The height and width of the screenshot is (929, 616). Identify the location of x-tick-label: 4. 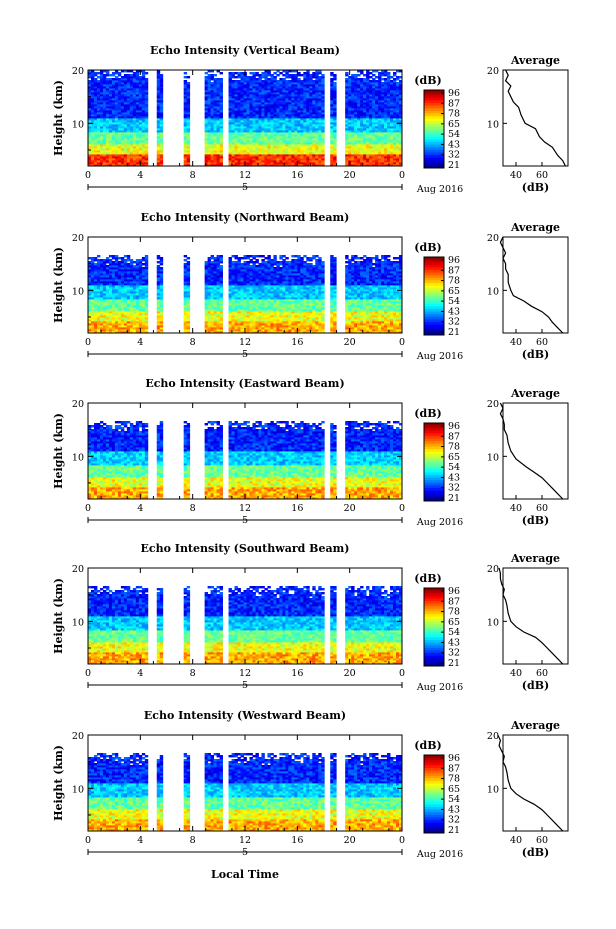
(140, 175).